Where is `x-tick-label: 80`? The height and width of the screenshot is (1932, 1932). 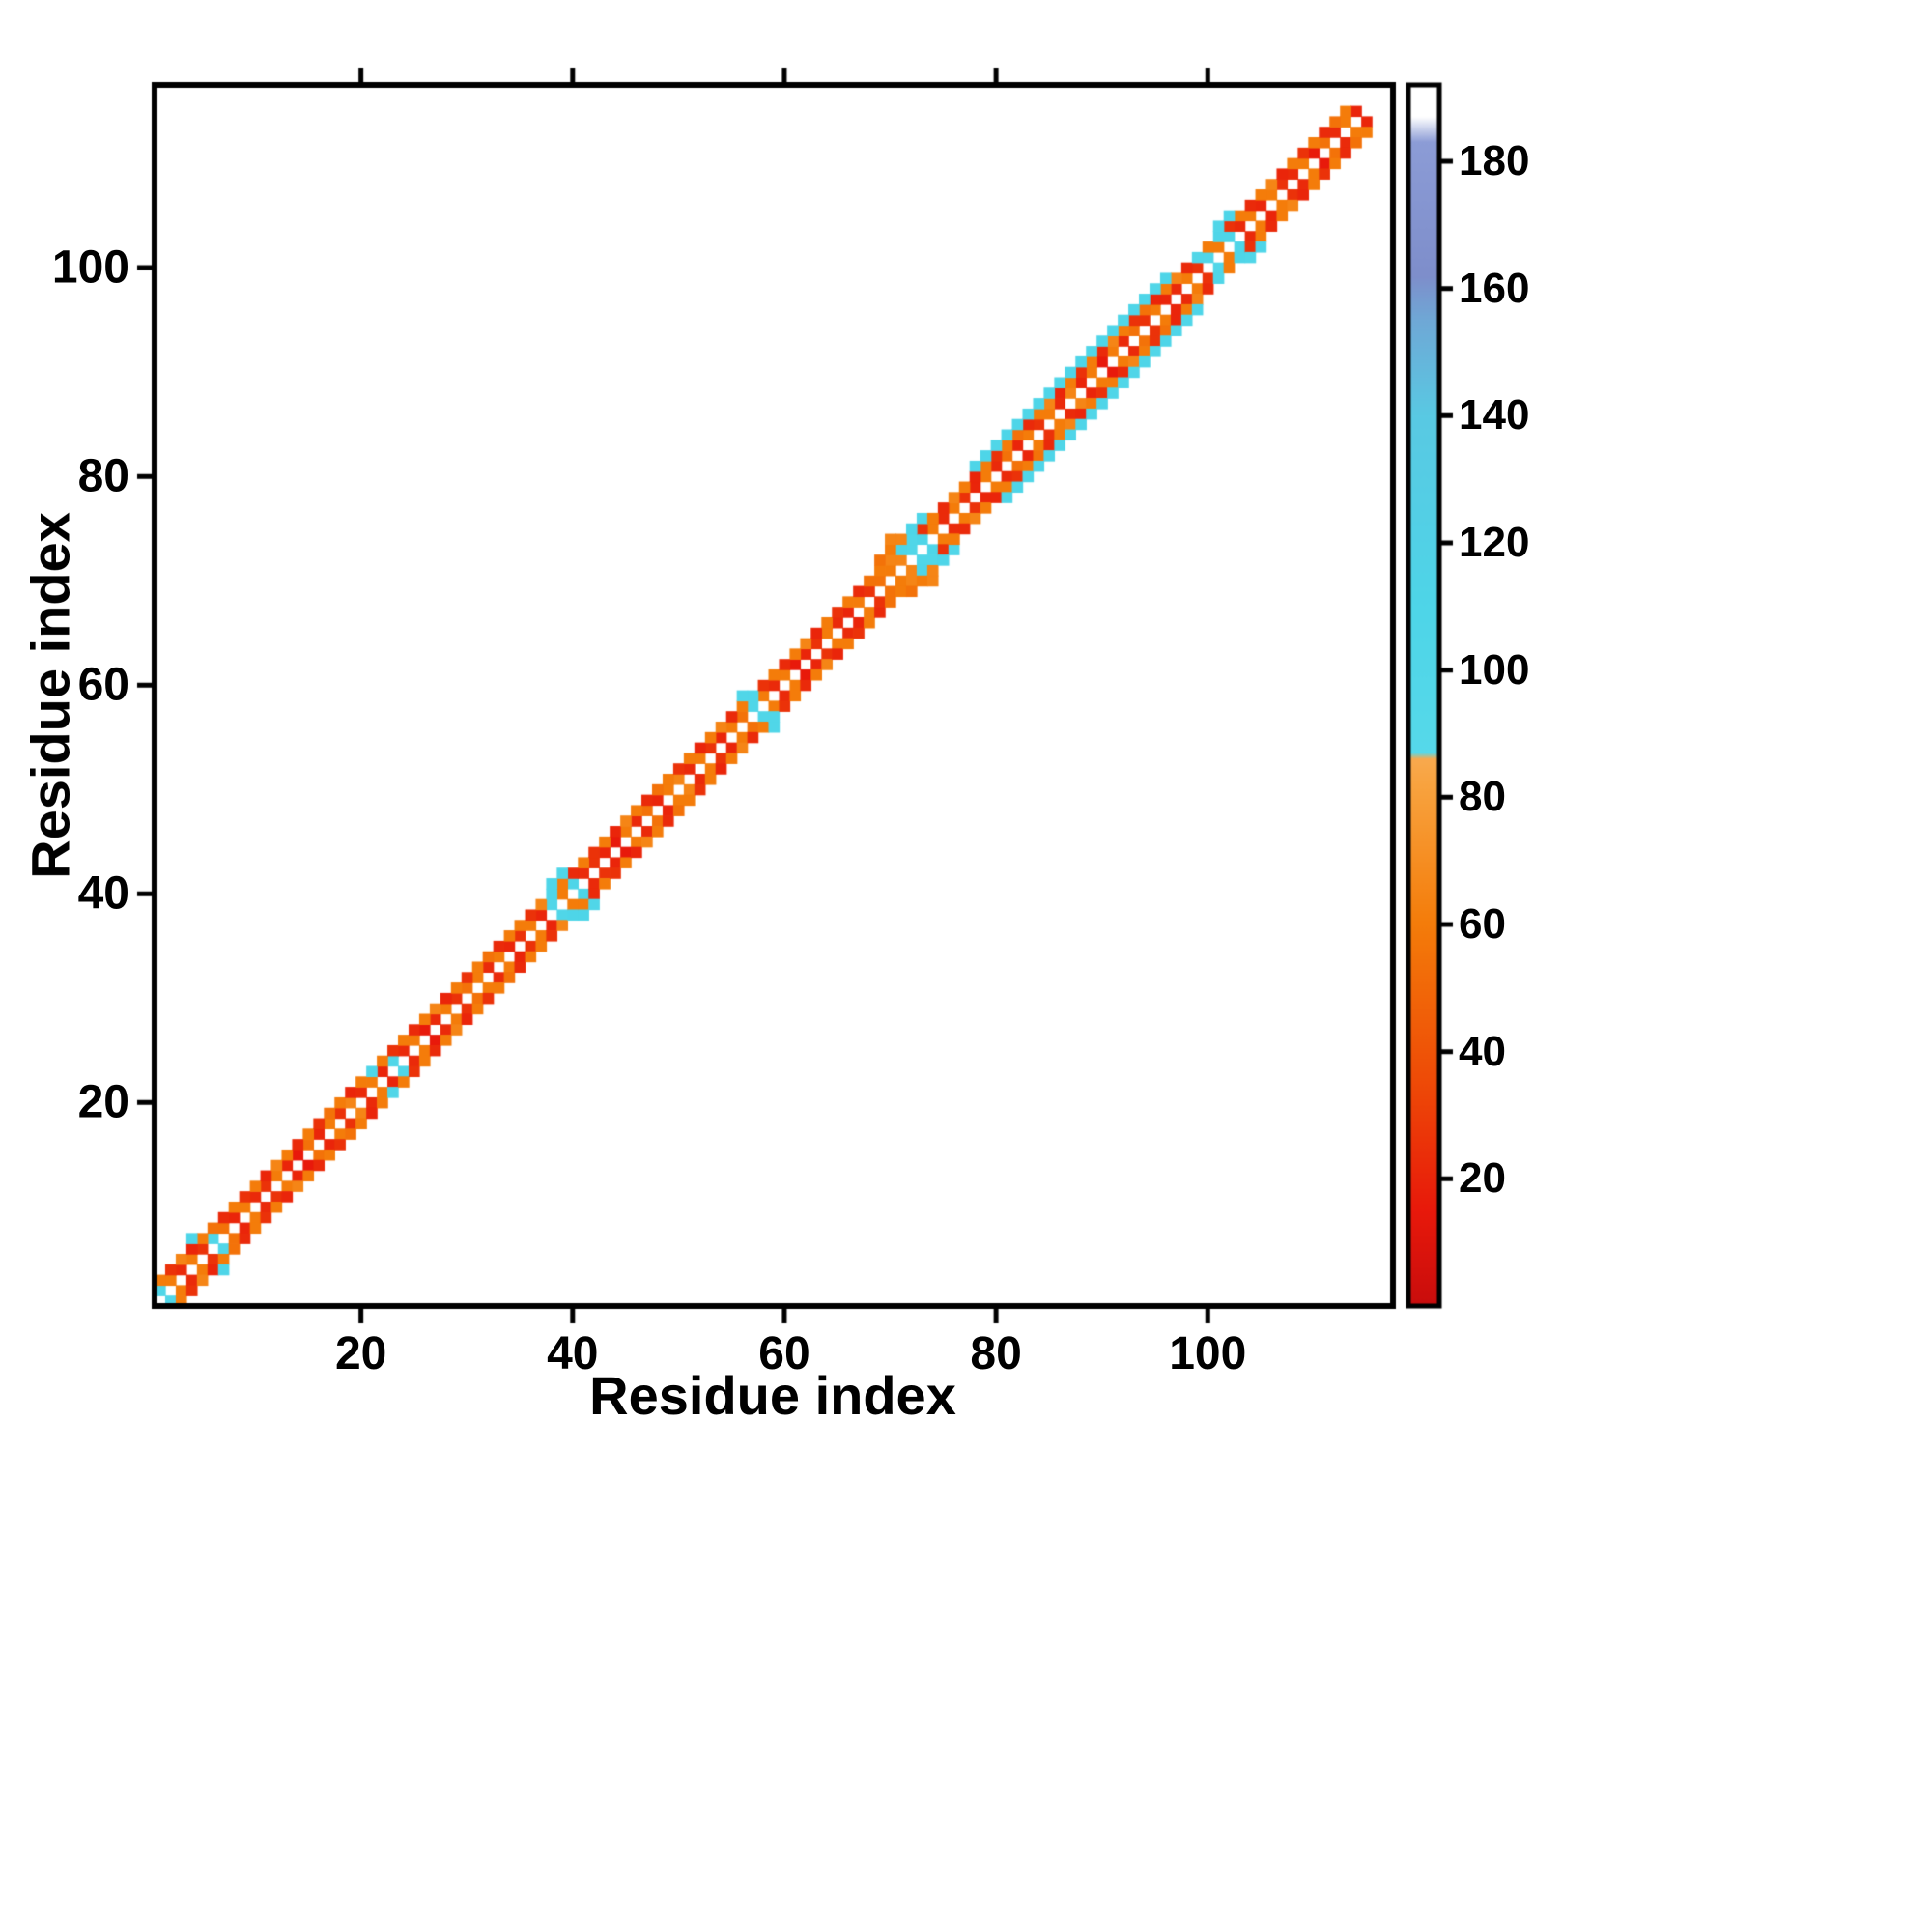 x-tick-label: 80 is located at coordinates (996, 1353).